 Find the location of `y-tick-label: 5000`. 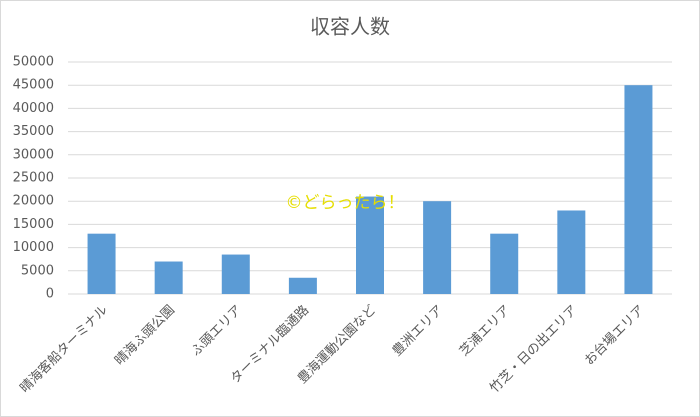

y-tick-label: 5000 is located at coordinates (37, 270).